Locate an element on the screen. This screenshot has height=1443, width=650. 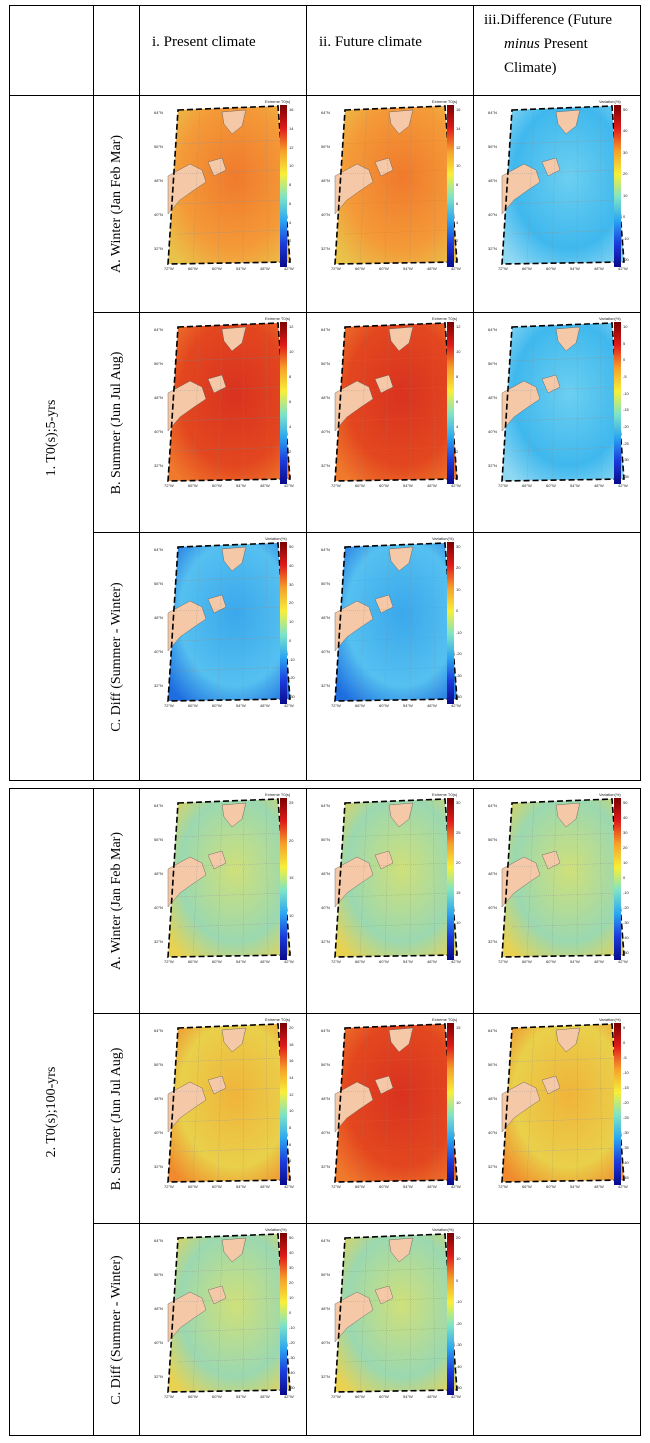
lon-label: 42°W is located at coordinates (456, 705).